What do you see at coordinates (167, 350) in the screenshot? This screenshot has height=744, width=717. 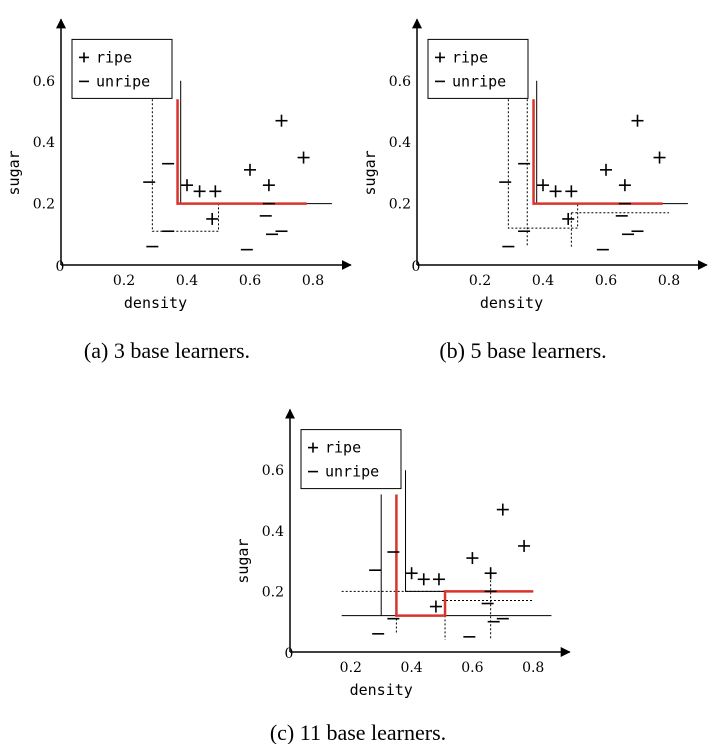 I see `caption: (a) 3 base learners.` at bounding box center [167, 350].